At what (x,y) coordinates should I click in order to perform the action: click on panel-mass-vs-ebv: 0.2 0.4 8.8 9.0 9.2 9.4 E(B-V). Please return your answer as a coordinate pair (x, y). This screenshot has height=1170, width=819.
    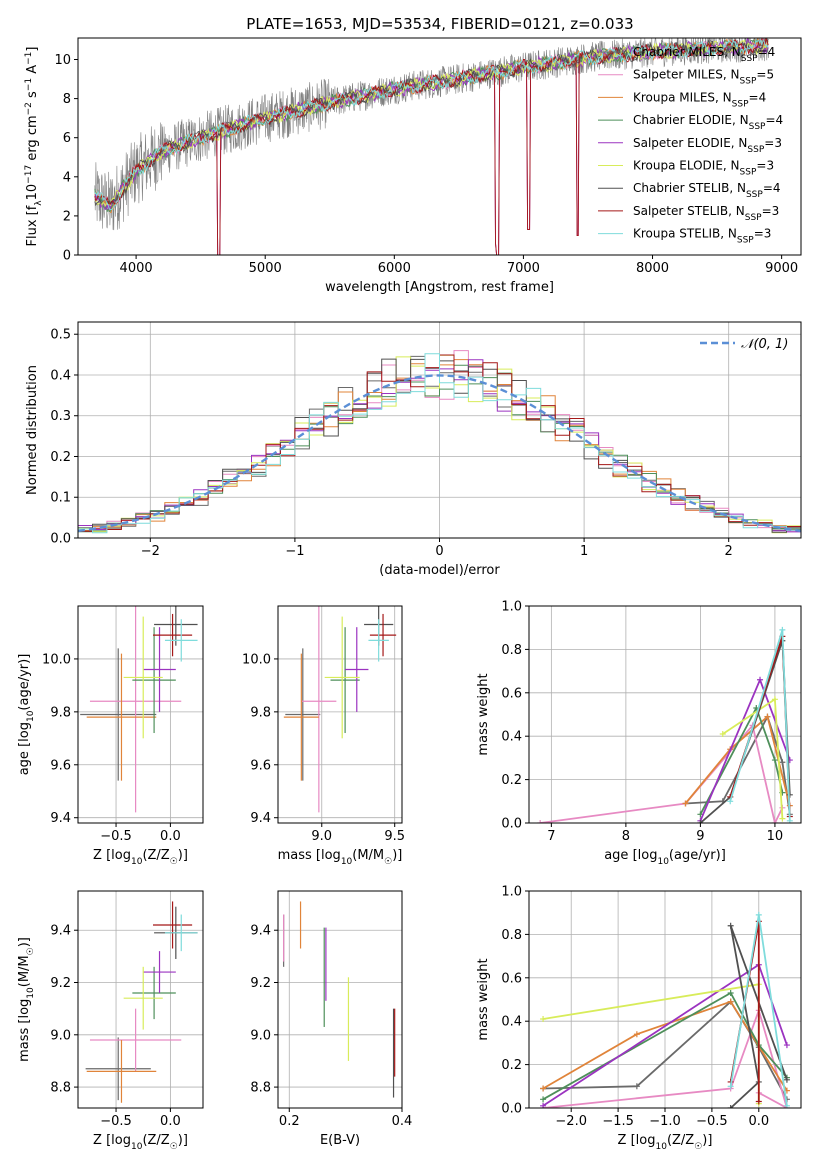
    Looking at the image, I should click on (331, 1019).